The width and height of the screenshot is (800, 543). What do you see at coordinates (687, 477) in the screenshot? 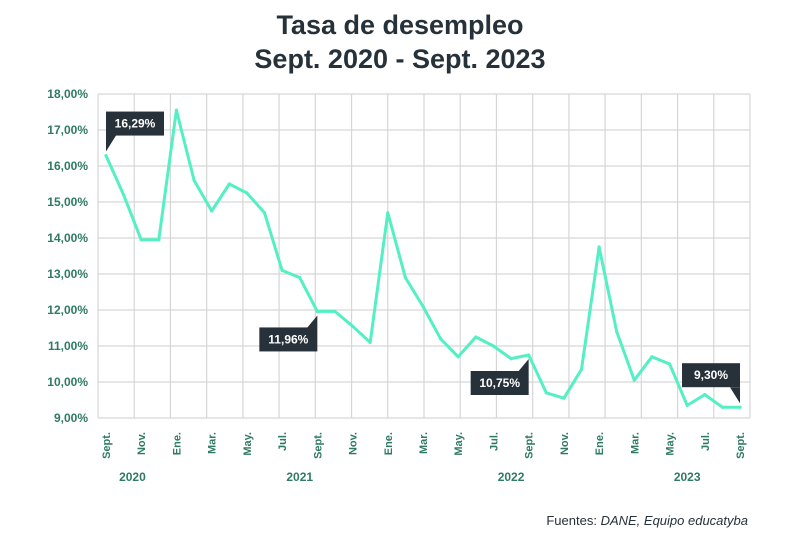
I see `year-label: 2023` at bounding box center [687, 477].